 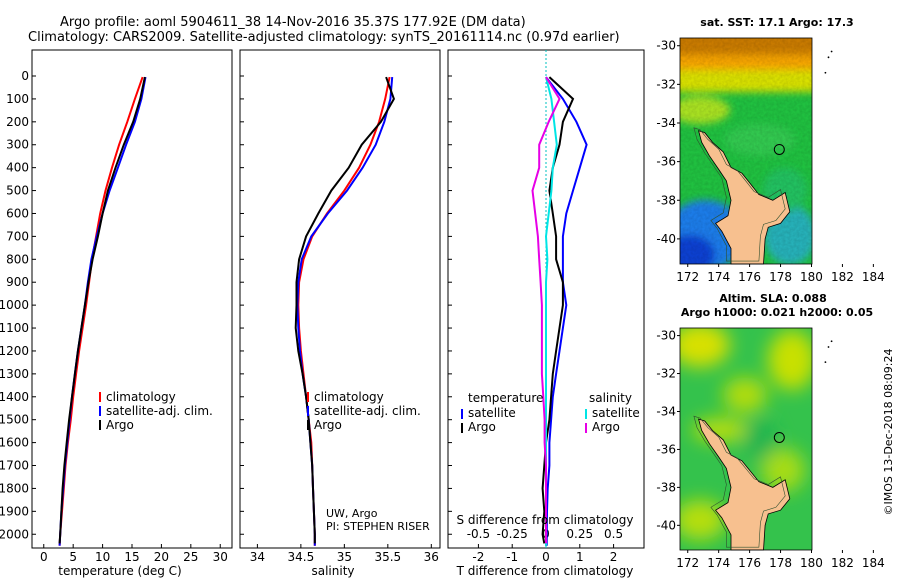 I want to click on map-lat-tick-label: -30, so click(x=666, y=46).